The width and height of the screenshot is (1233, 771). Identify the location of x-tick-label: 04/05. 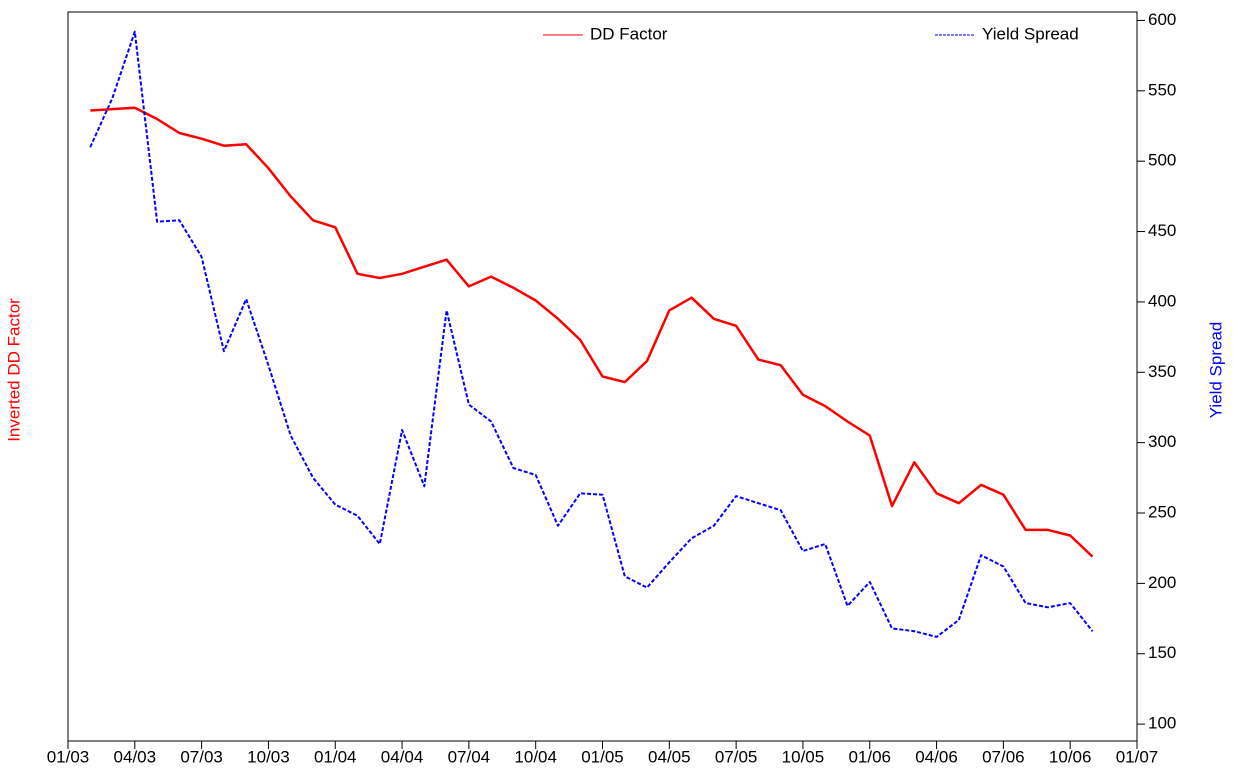
(669, 756).